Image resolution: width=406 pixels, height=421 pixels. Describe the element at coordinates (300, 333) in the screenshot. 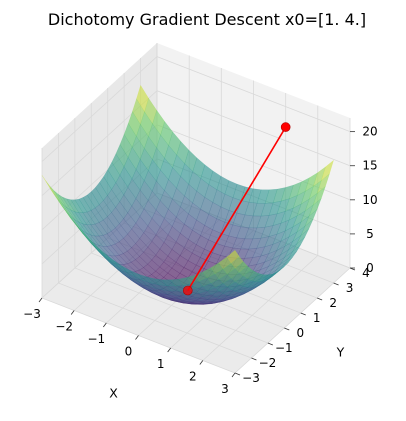

I see `y-tick-label: 0` at that location.